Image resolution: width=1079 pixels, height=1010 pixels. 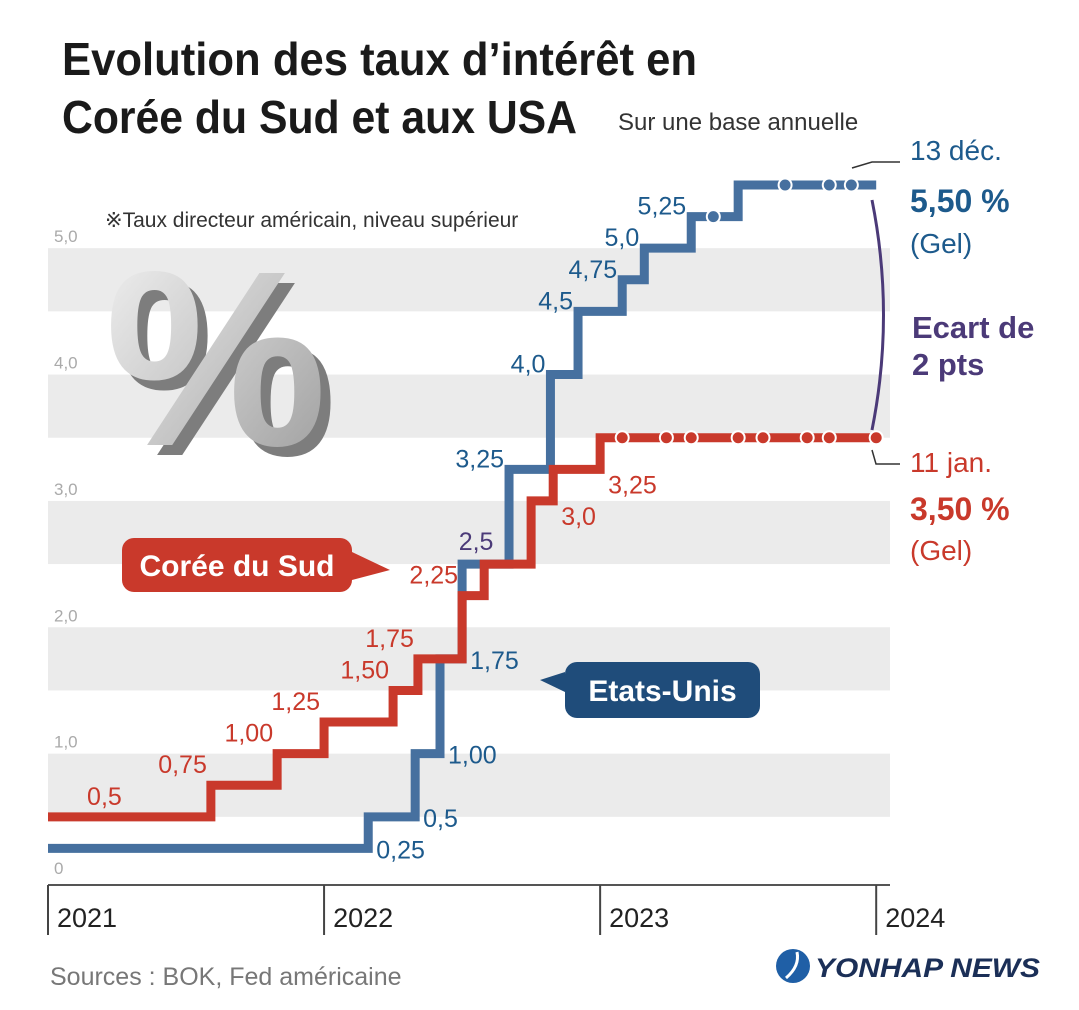 What do you see at coordinates (66, 615) in the screenshot?
I see `y-tick-label: 2,0` at bounding box center [66, 615].